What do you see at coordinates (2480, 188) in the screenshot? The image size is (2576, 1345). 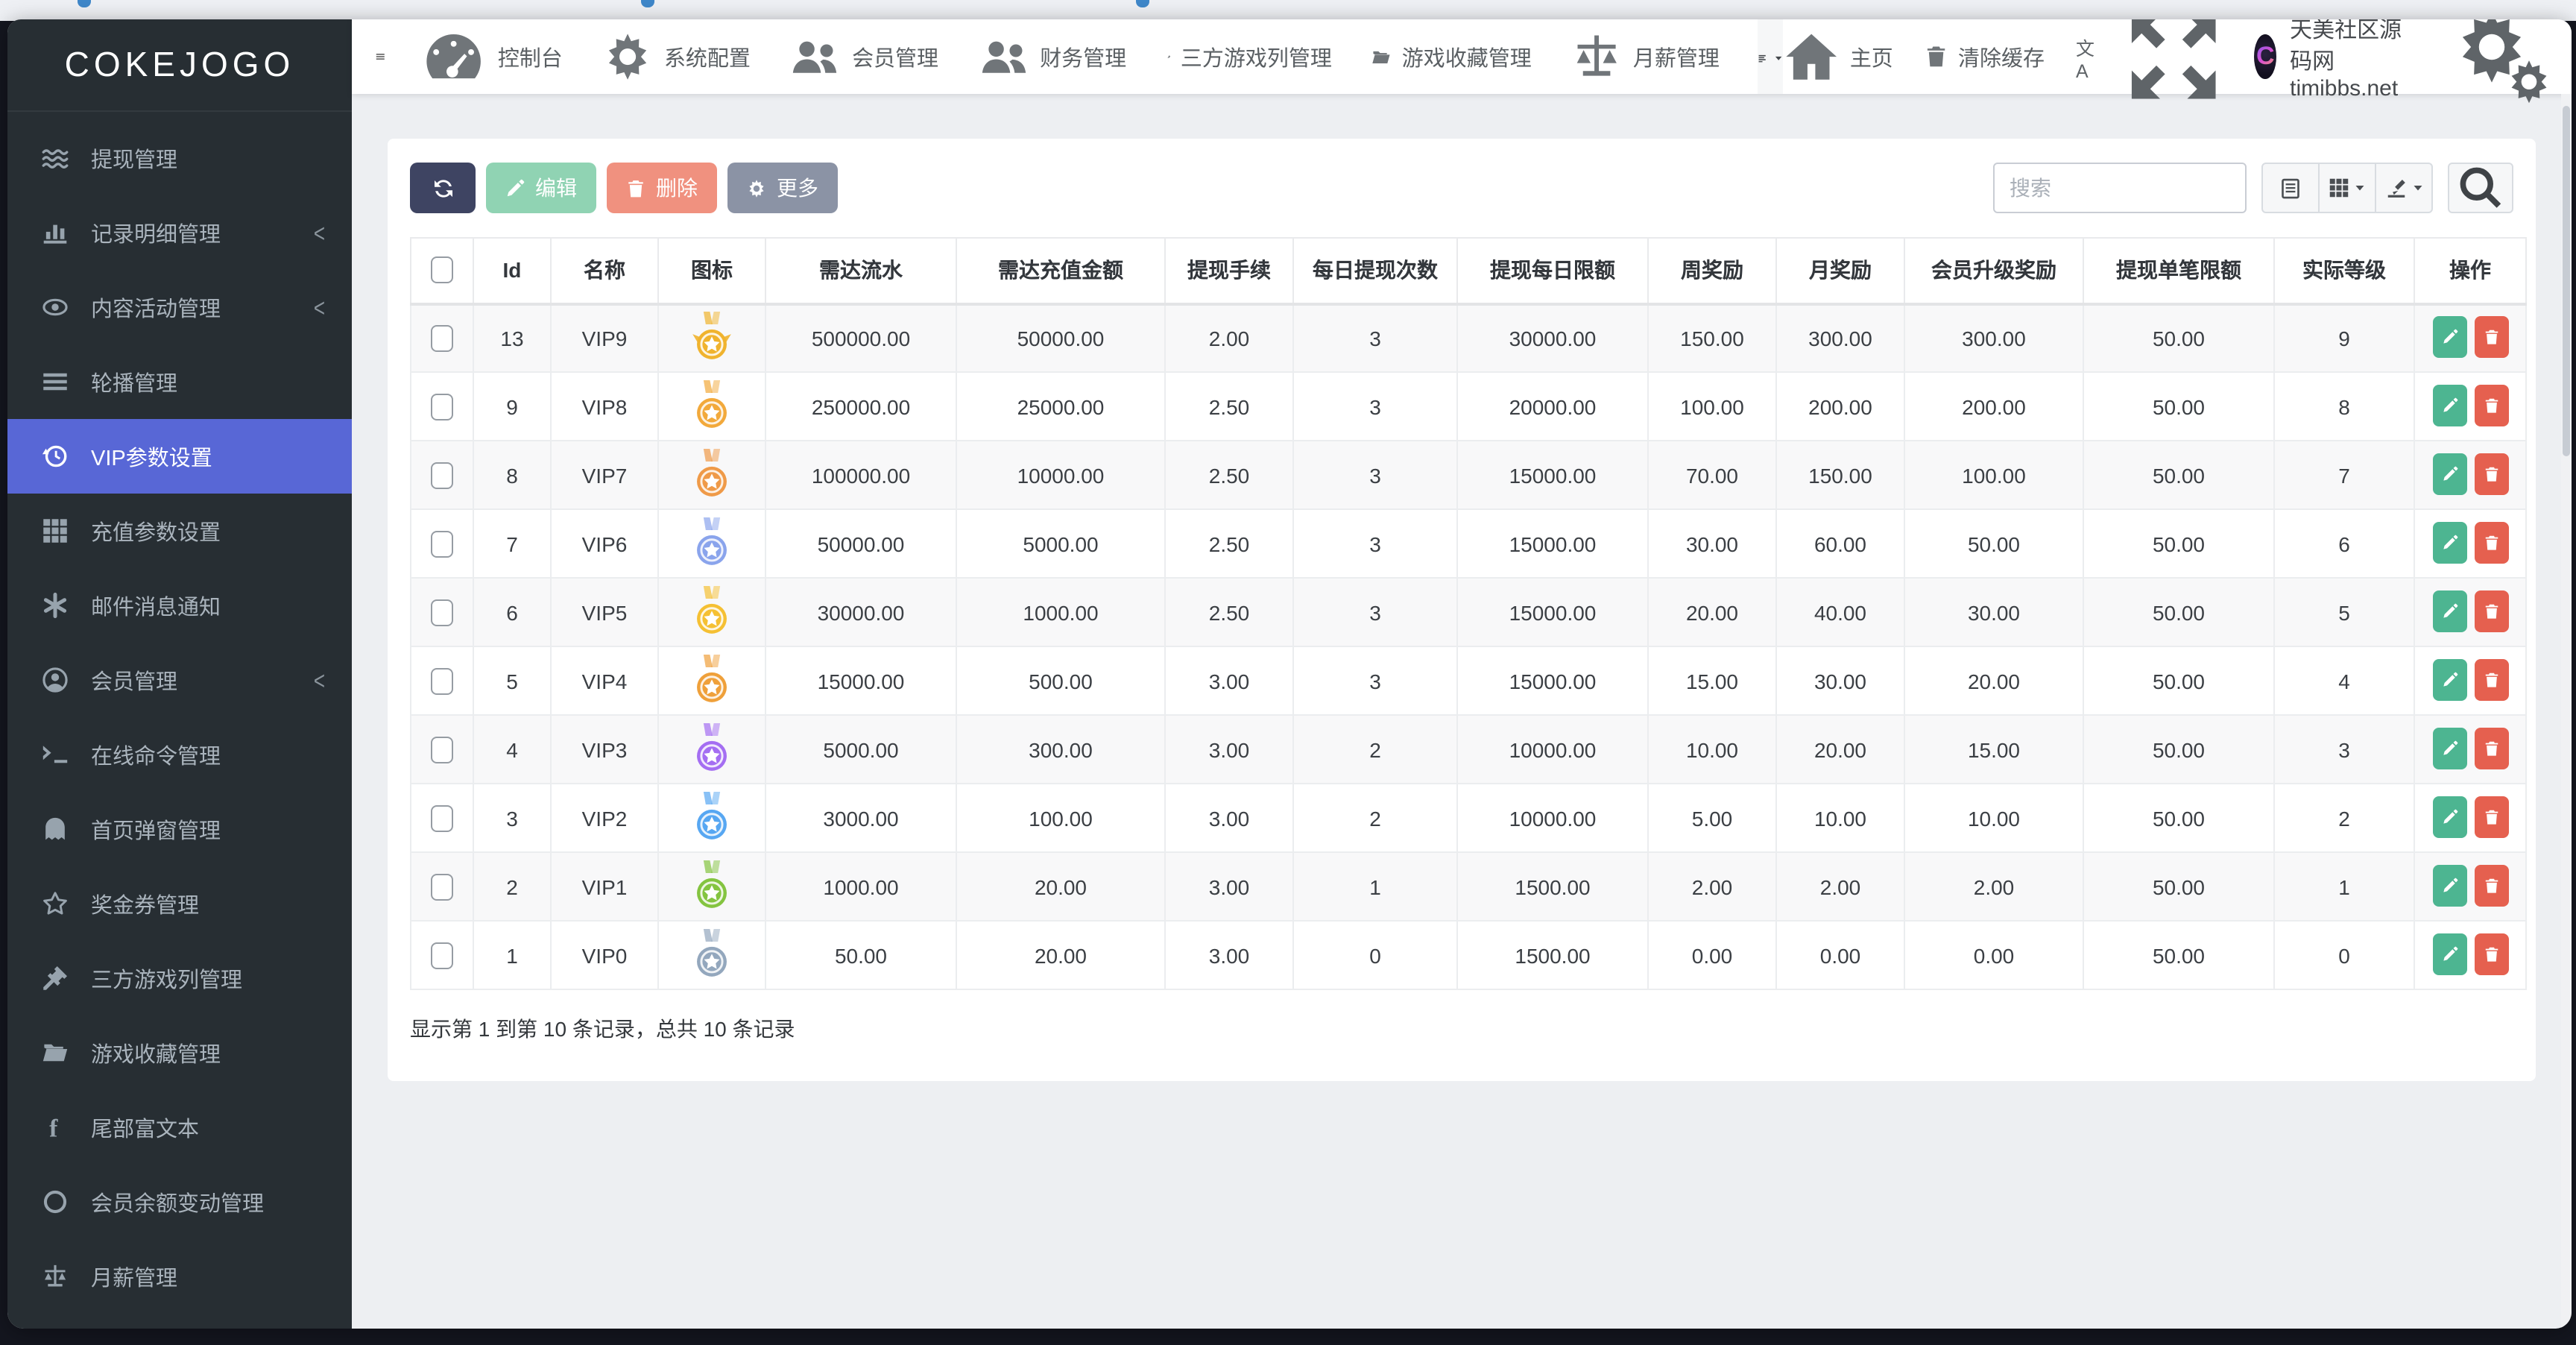 I see `search-button` at bounding box center [2480, 188].